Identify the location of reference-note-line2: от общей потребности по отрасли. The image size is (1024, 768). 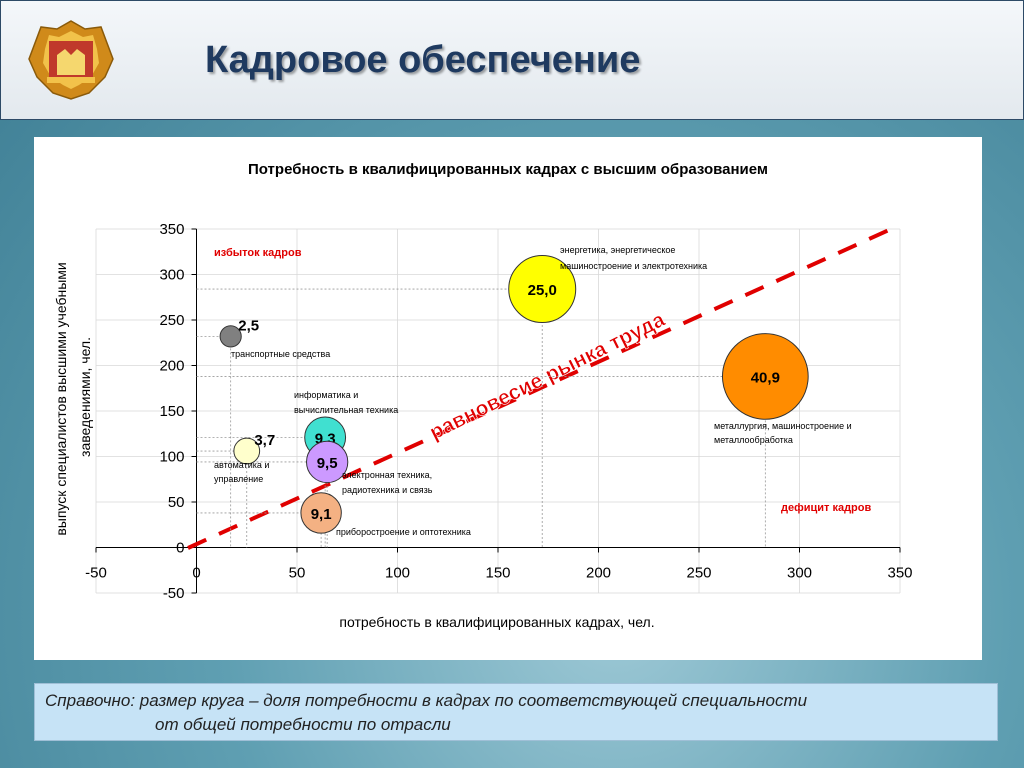
(303, 724).